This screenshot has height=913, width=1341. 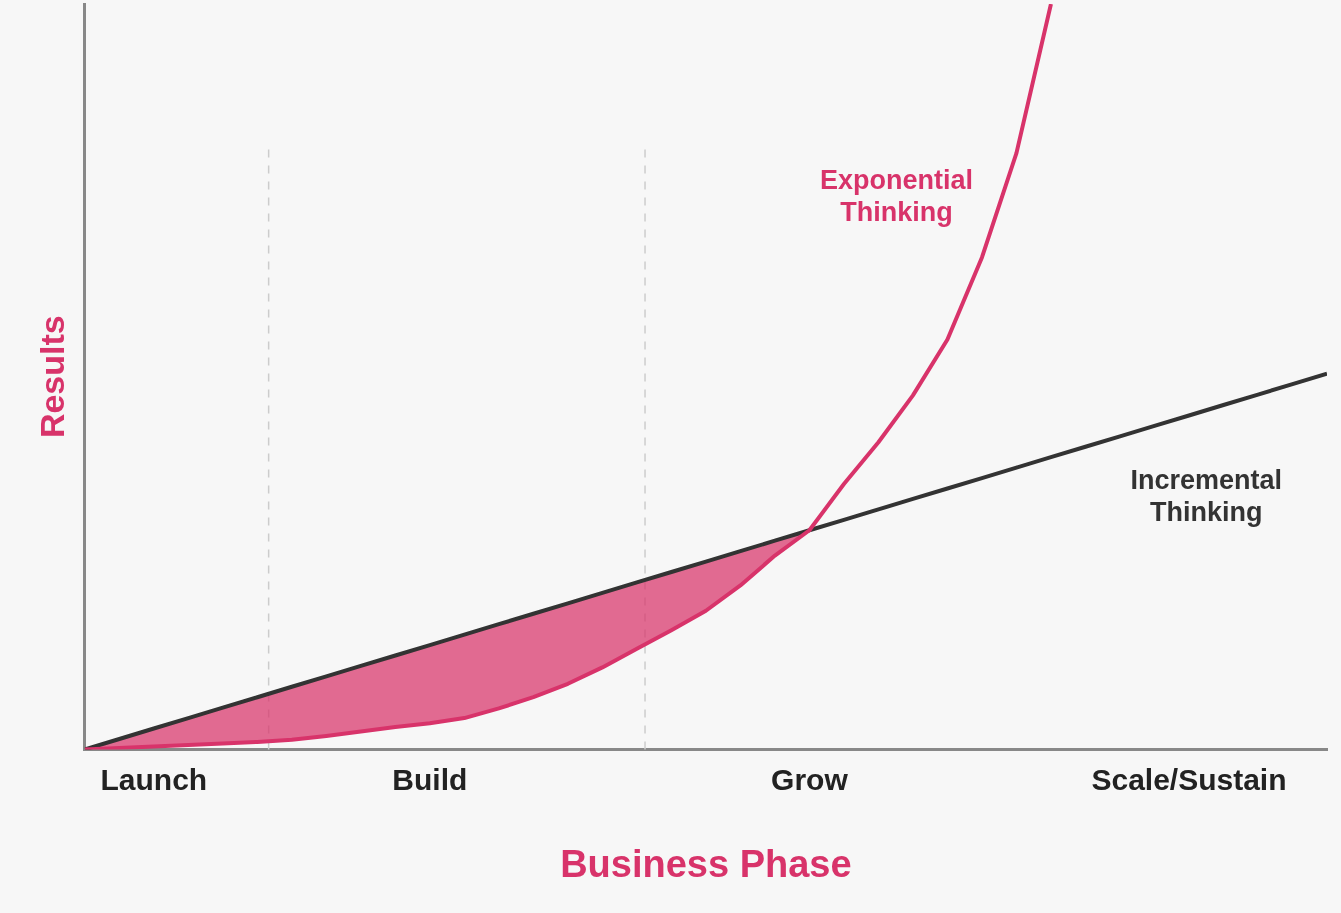 I want to click on x-tick-label: Launch, so click(x=154, y=779).